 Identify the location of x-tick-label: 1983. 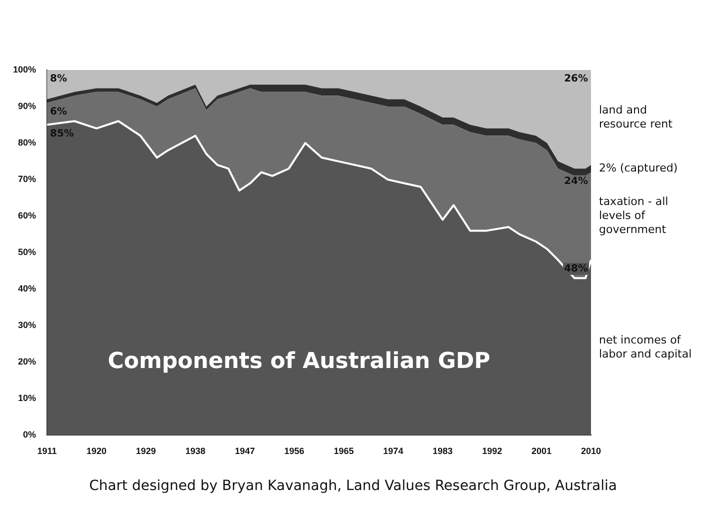
(442, 451).